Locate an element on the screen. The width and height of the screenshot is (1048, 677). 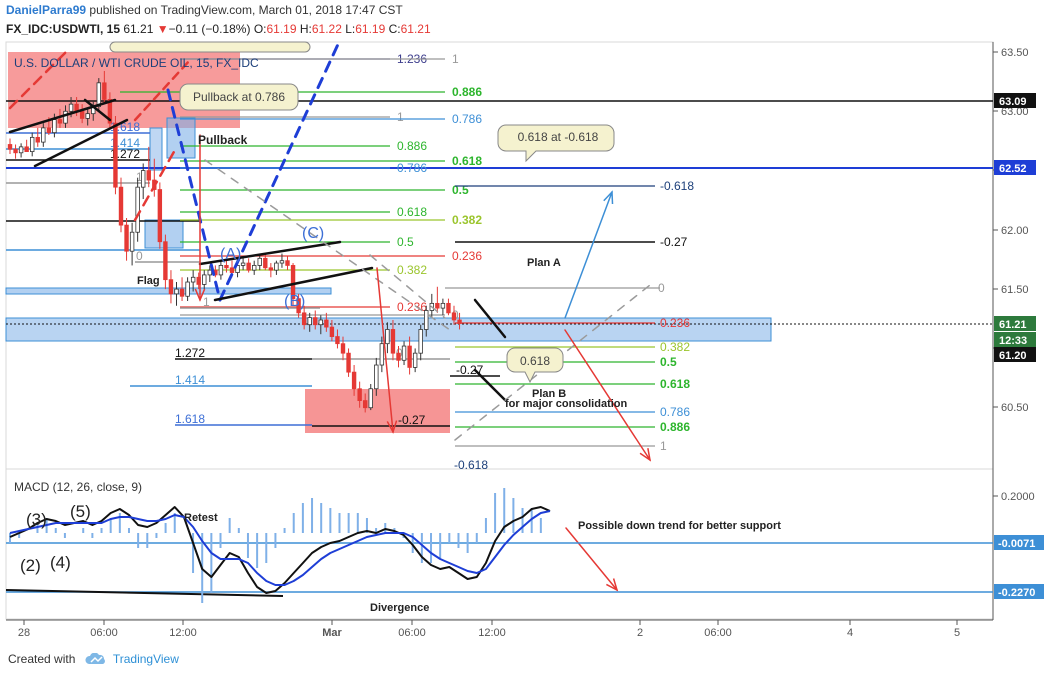
gray-dashed-plan is located at coordinates (552, 362).